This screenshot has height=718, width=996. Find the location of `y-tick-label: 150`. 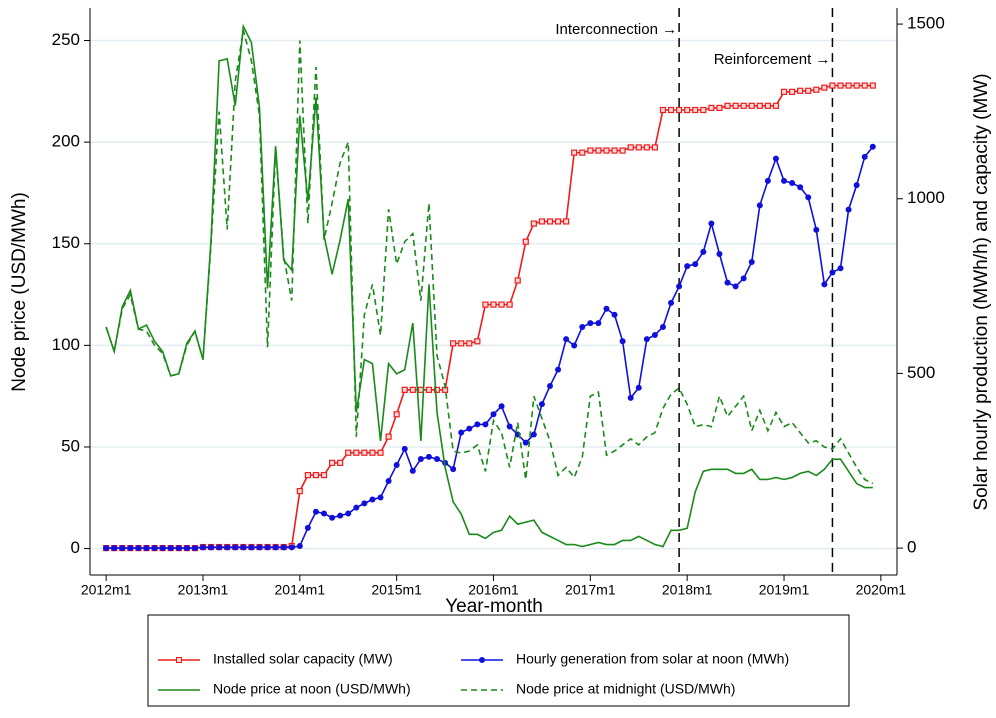

y-tick-label: 150 is located at coordinates (66, 242).